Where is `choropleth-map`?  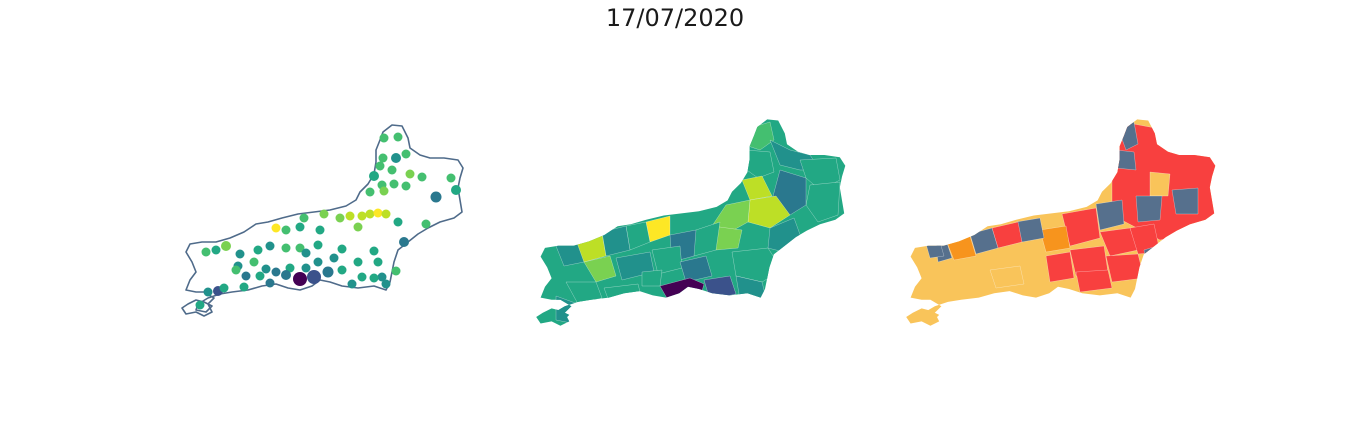
choropleth-map is located at coordinates (691, 222).